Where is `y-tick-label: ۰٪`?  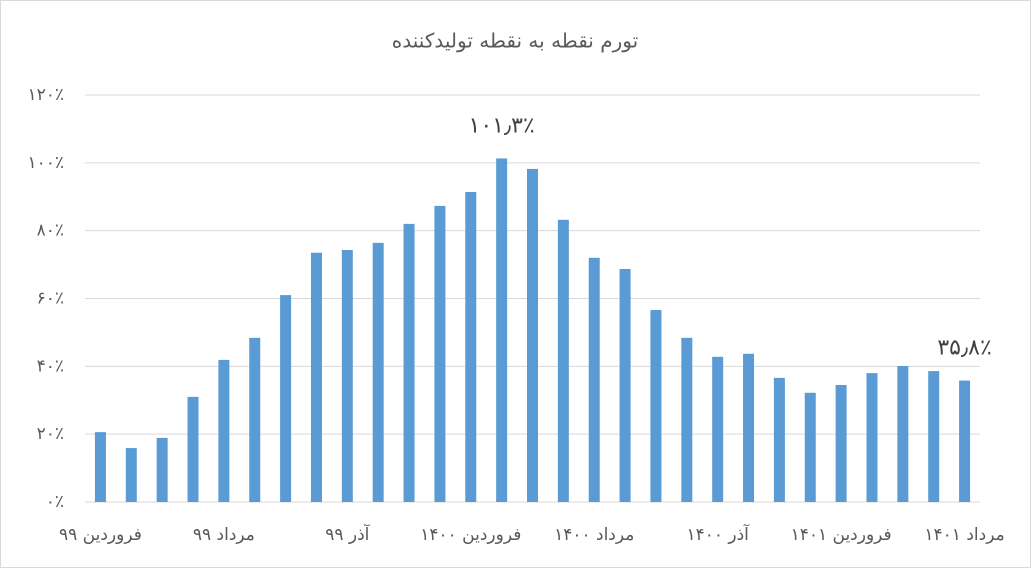
y-tick-label: ۰٪ is located at coordinates (55, 502).